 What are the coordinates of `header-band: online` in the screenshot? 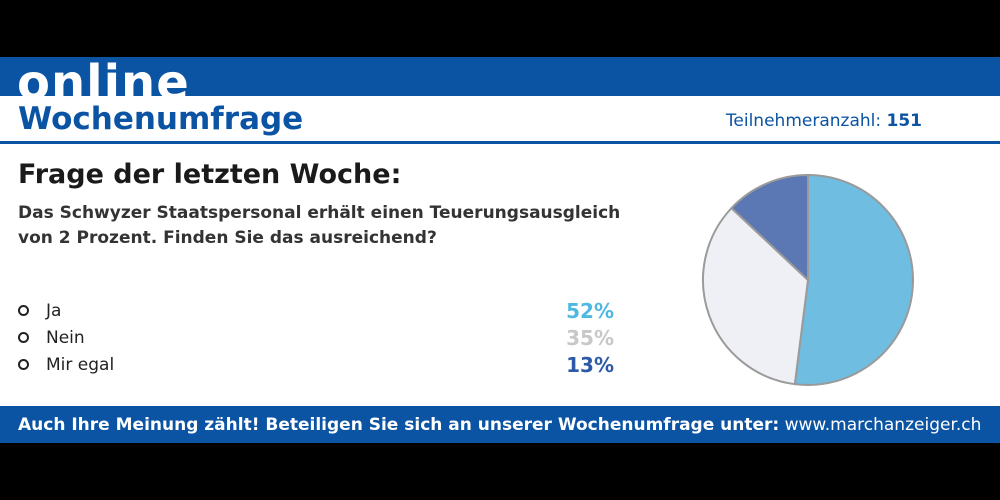 It's located at (500, 76).